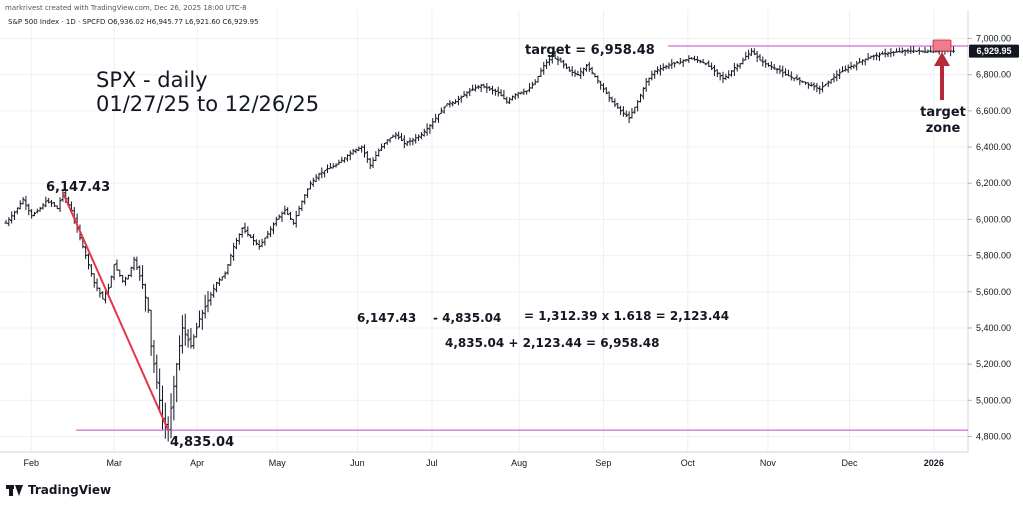 Image resolution: width=1023 pixels, height=507 pixels. Describe the element at coordinates (943, 128) in the screenshot. I see `target-zone-label-2: zone` at that location.